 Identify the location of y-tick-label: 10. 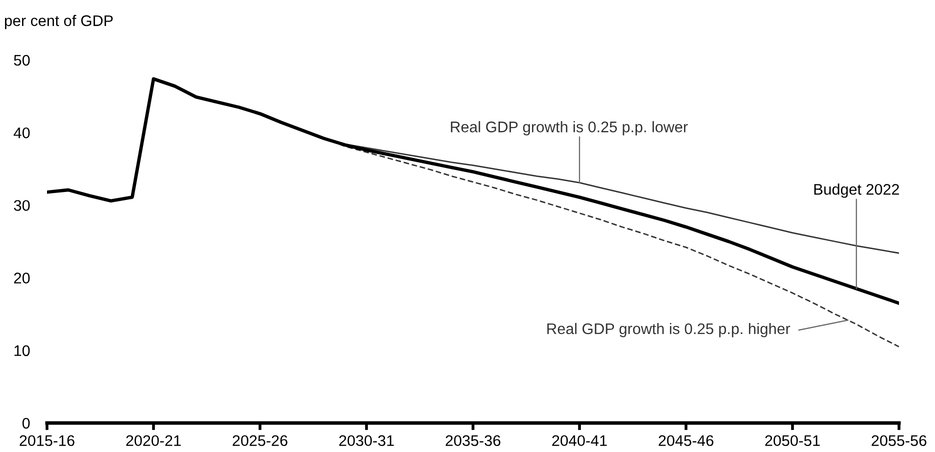
(22, 350).